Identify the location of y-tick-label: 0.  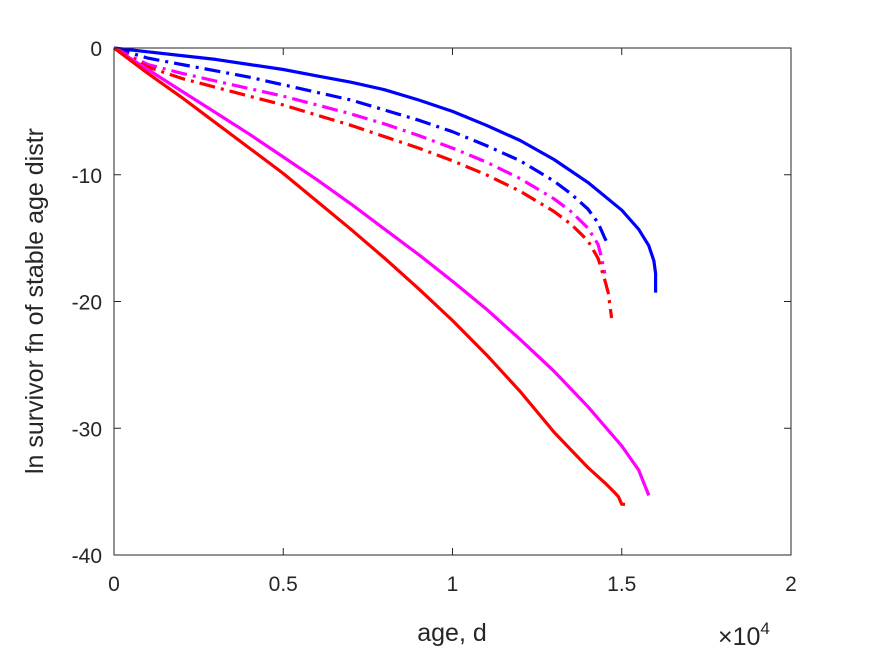
(96, 49).